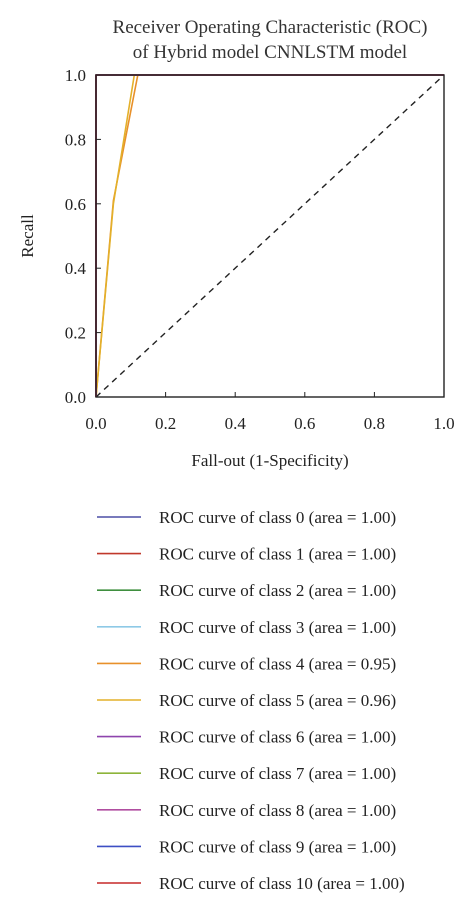  Describe the element at coordinates (75, 333) in the screenshot. I see `y-tick-label: 0.2` at that location.